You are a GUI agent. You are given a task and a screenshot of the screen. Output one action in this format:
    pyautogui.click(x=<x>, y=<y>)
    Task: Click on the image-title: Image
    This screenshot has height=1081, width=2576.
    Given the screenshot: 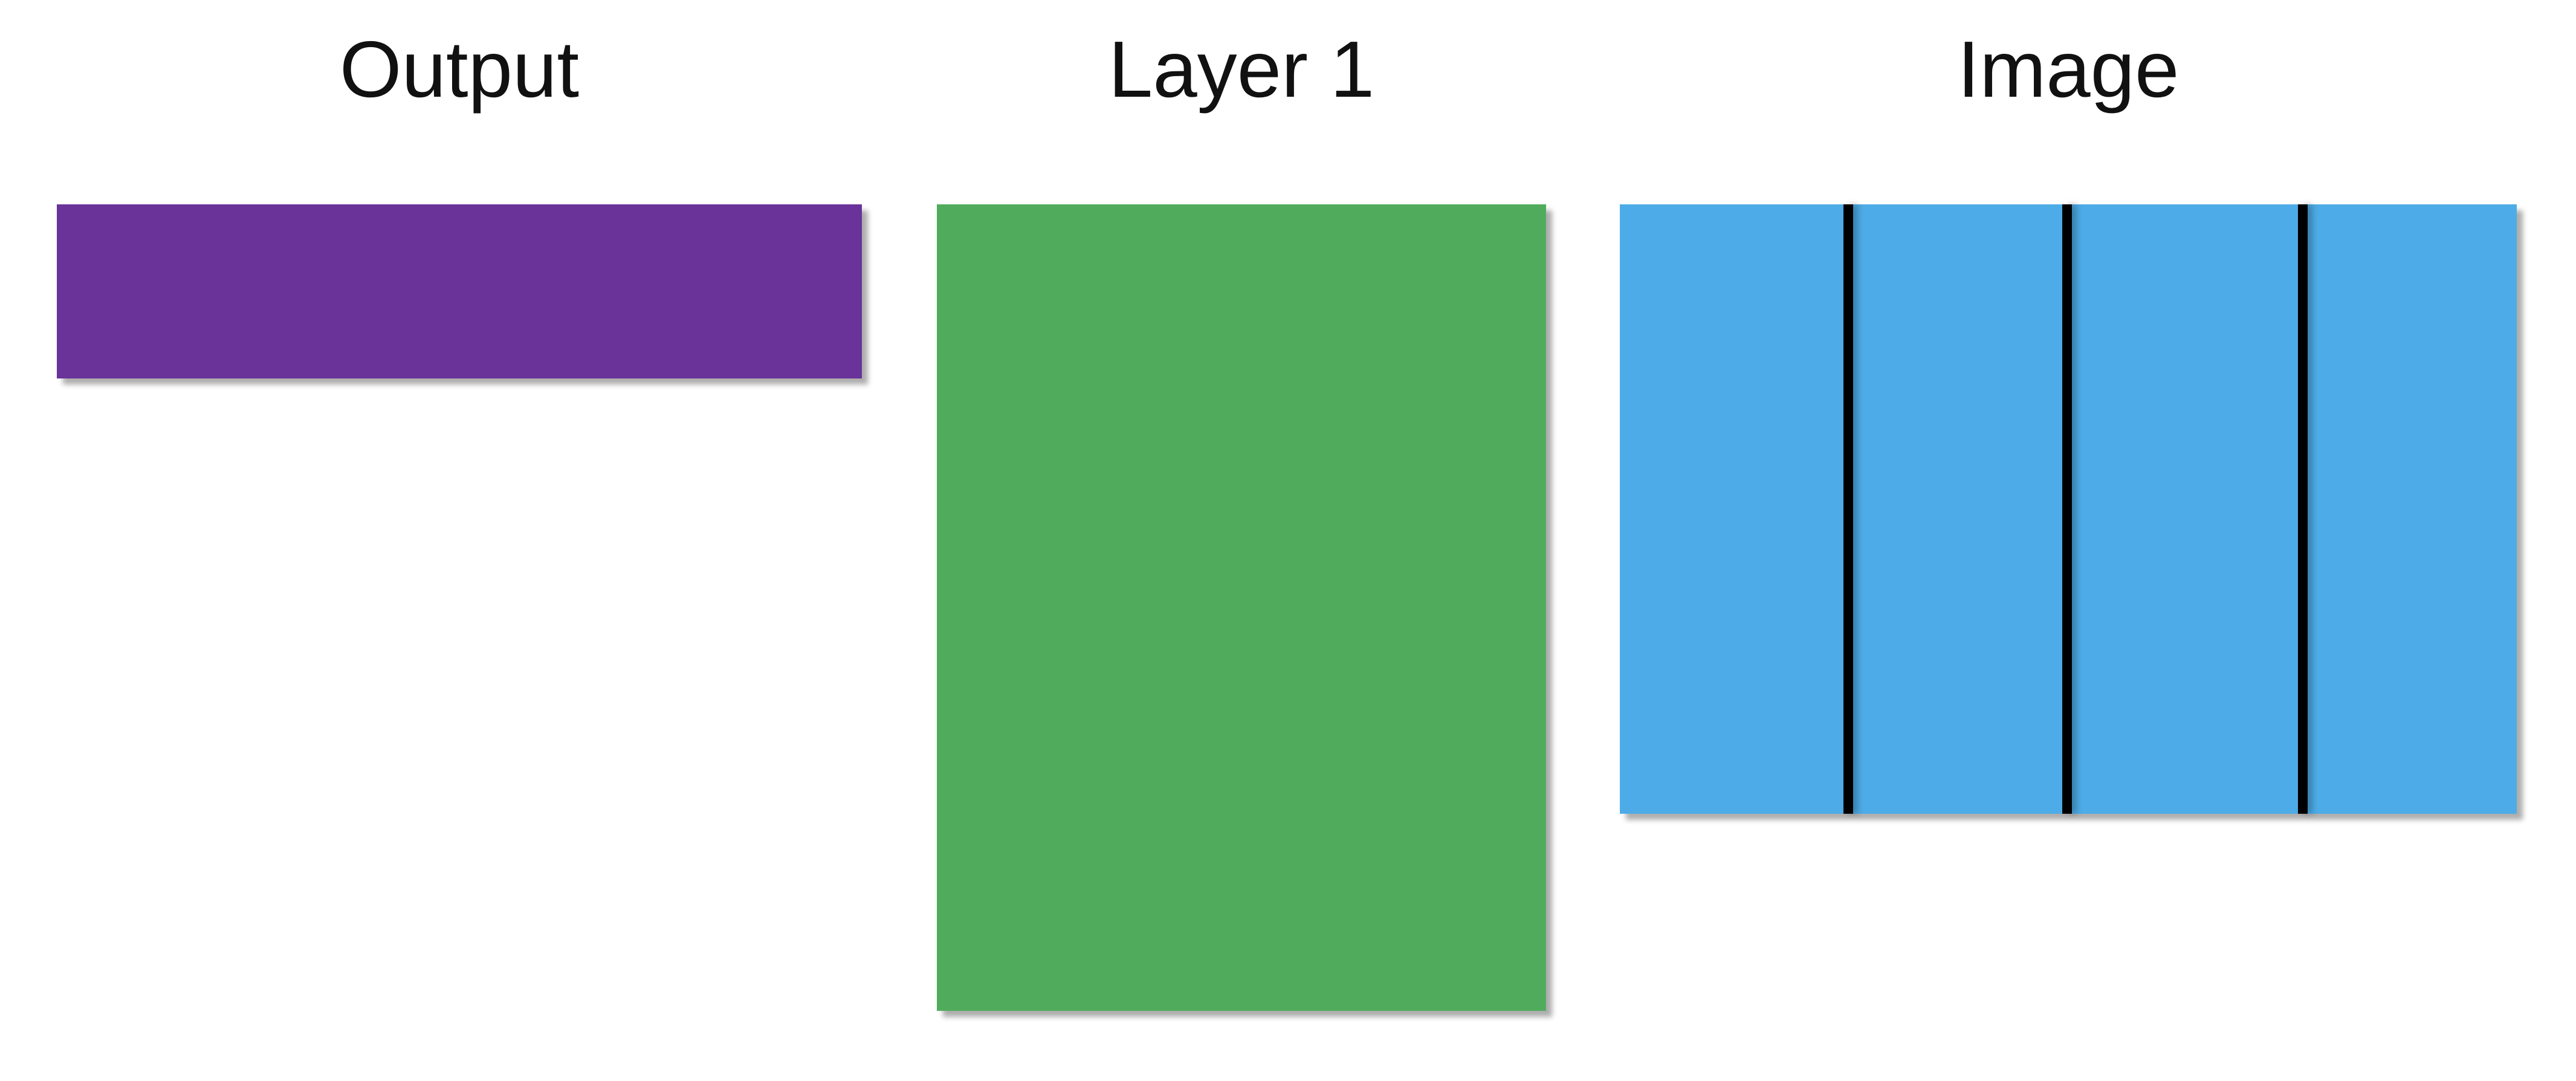 What is the action you would take?
    pyautogui.click(x=2068, y=69)
    